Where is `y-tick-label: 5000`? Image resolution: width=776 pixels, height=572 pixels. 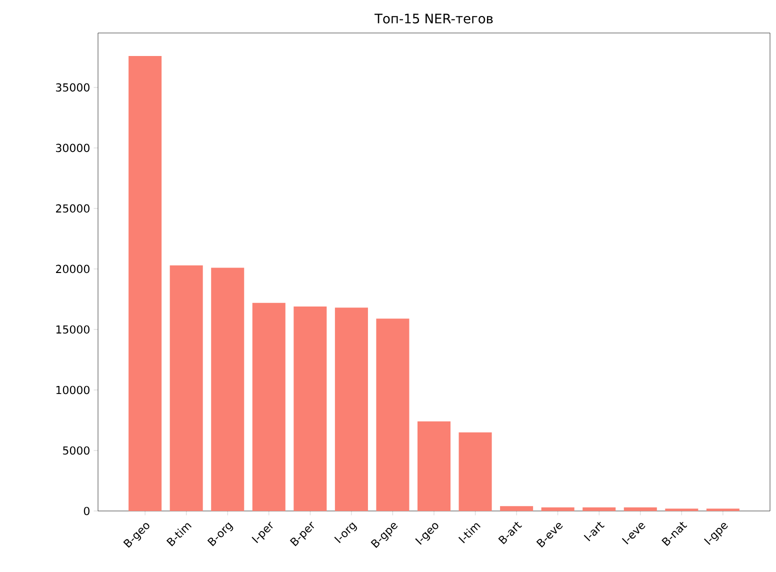
y-tick-label: 5000 is located at coordinates (76, 450).